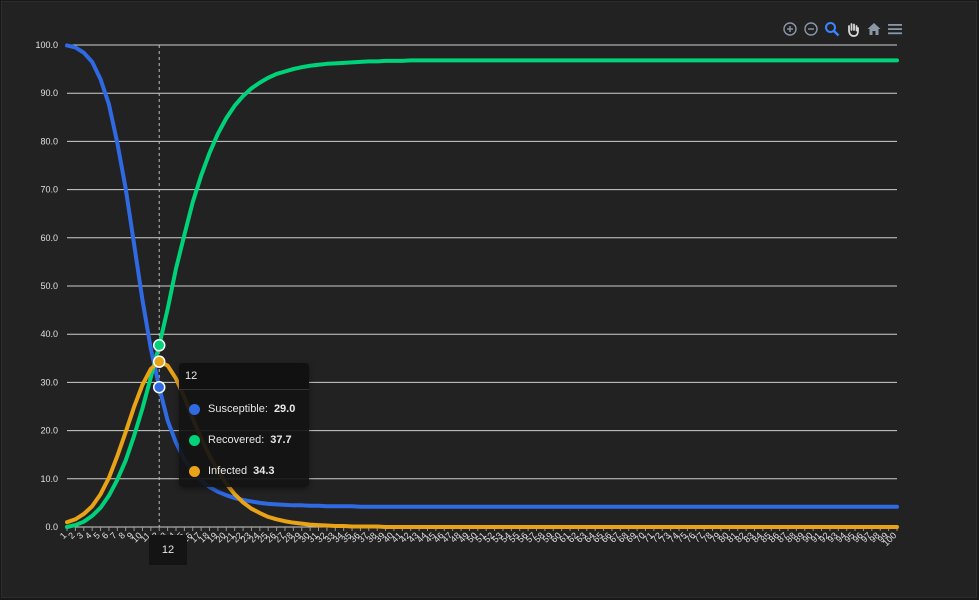  What do you see at coordinates (49, 382) in the screenshot?
I see `y-tick-label: 30.0` at bounding box center [49, 382].